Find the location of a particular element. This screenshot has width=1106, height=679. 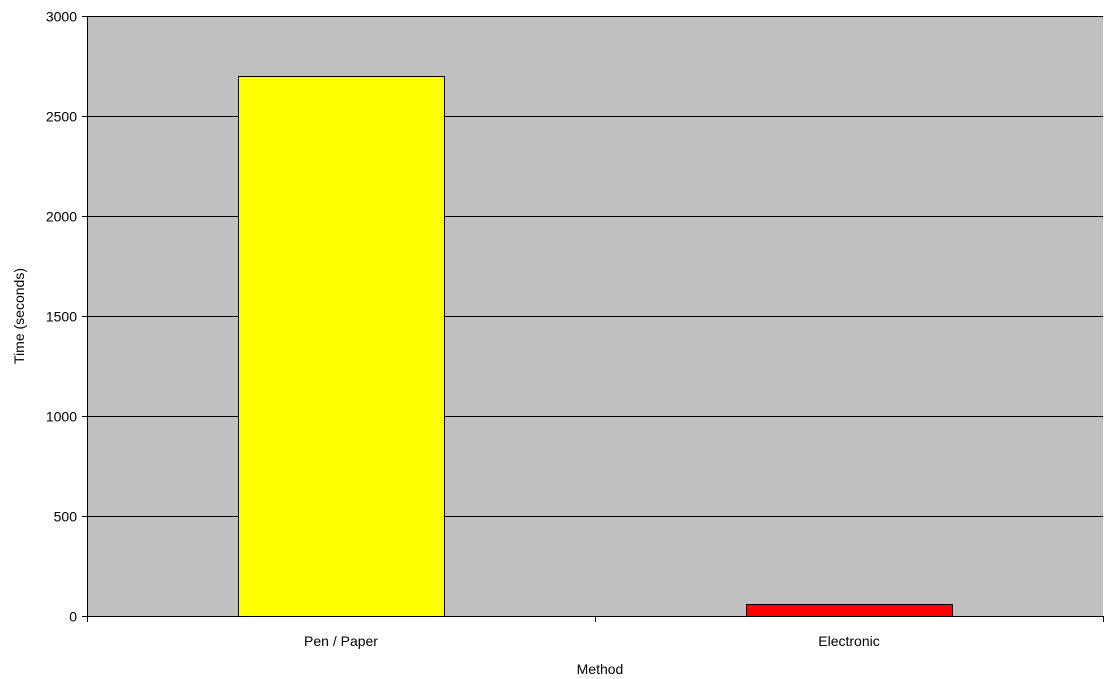

x-axis-title: Method is located at coordinates (600, 669).